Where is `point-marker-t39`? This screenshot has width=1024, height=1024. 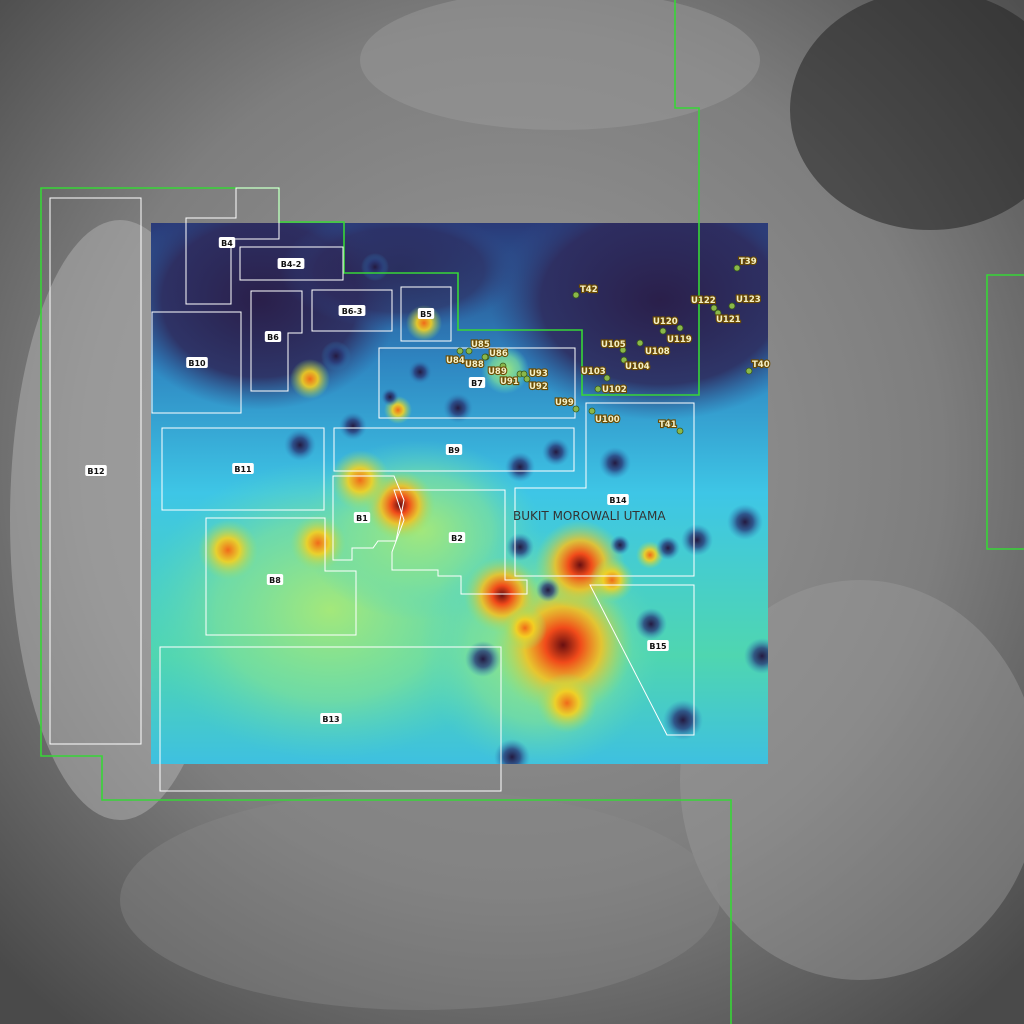
point-marker-t39 is located at coordinates (737, 268).